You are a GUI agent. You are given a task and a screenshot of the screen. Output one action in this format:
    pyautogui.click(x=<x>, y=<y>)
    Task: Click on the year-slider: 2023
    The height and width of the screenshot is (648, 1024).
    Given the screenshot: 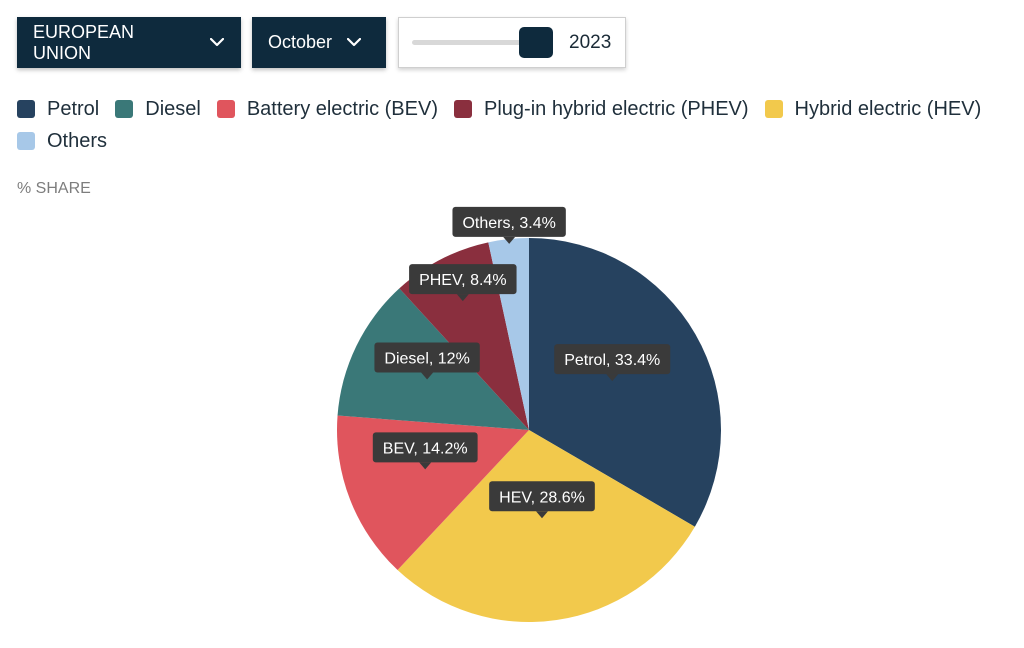 What is the action you would take?
    pyautogui.click(x=512, y=42)
    